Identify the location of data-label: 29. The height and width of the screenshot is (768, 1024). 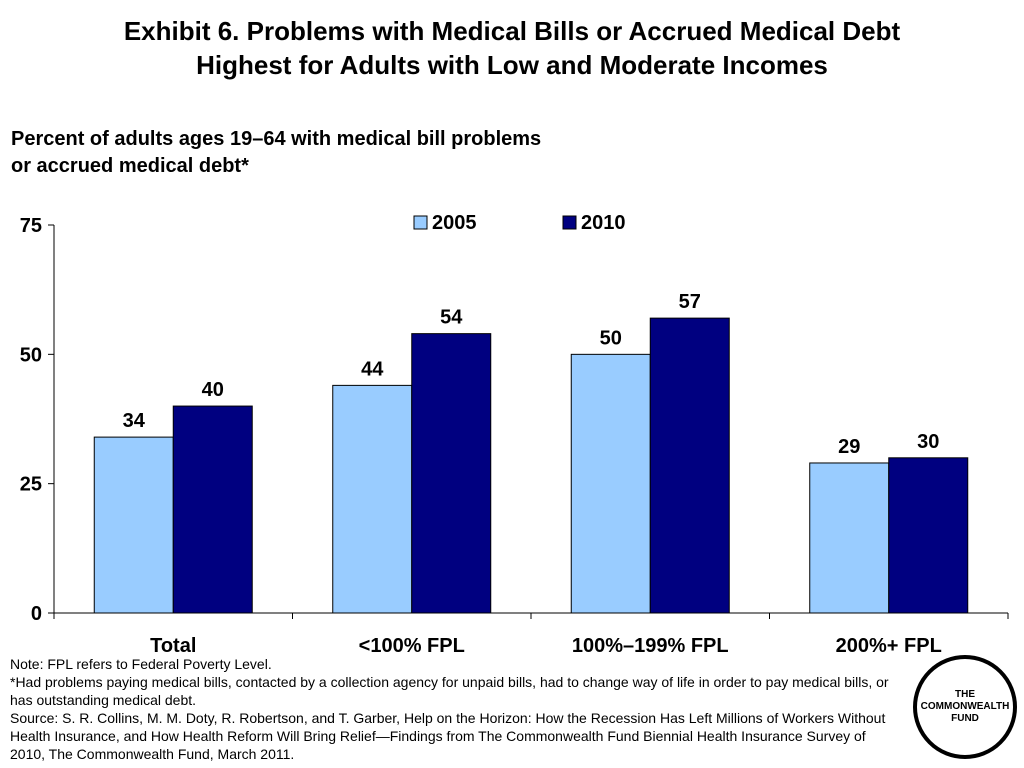
(849, 447).